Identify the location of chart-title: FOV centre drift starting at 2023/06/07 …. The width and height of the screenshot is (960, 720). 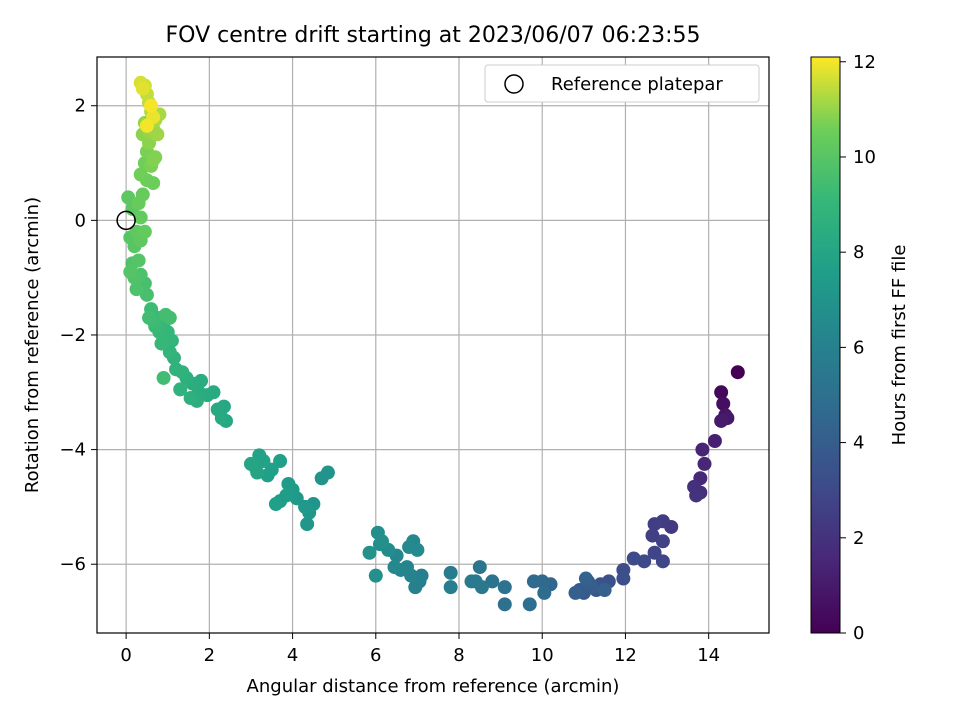
(433, 35).